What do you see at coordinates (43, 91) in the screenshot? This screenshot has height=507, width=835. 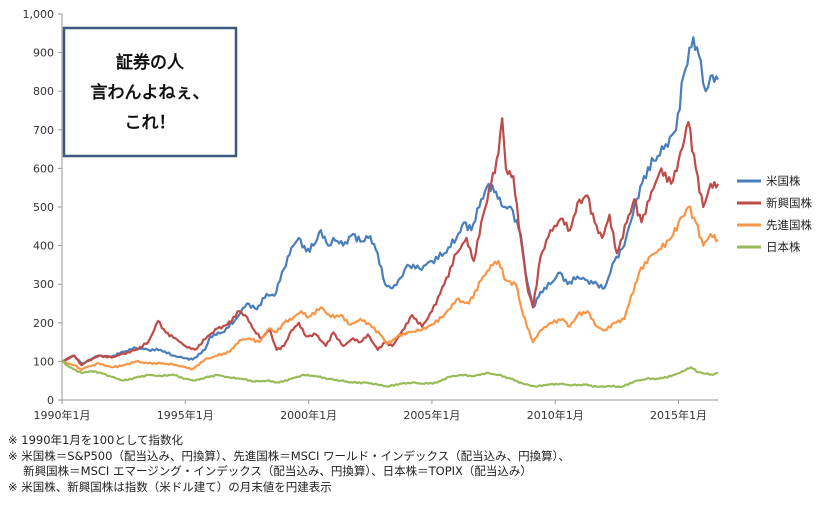 I see `y-tick-label: 800` at bounding box center [43, 91].